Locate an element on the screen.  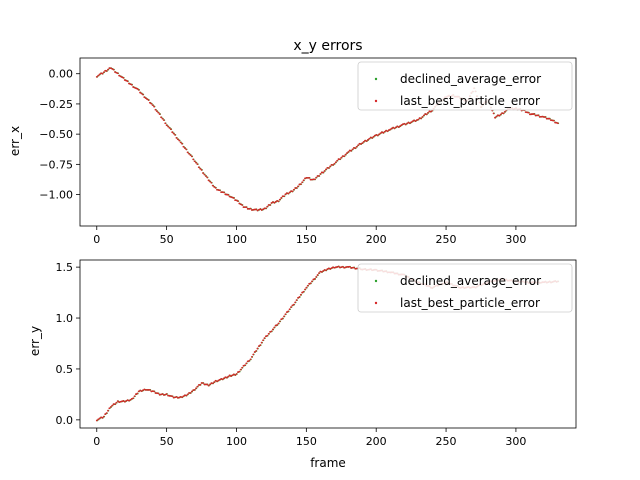
y-tick-label: 0.00 is located at coordinates (61, 74).